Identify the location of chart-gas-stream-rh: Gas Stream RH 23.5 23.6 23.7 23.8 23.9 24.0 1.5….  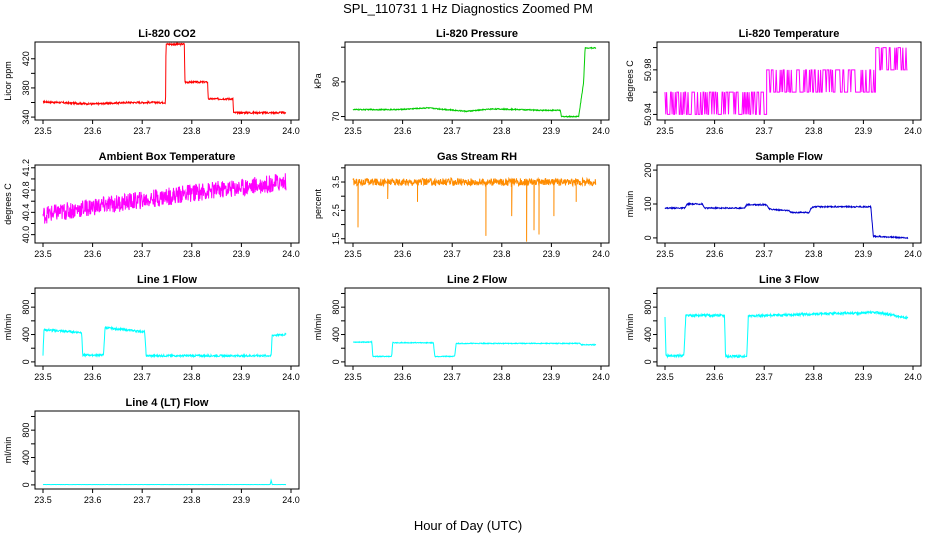
(461, 205).